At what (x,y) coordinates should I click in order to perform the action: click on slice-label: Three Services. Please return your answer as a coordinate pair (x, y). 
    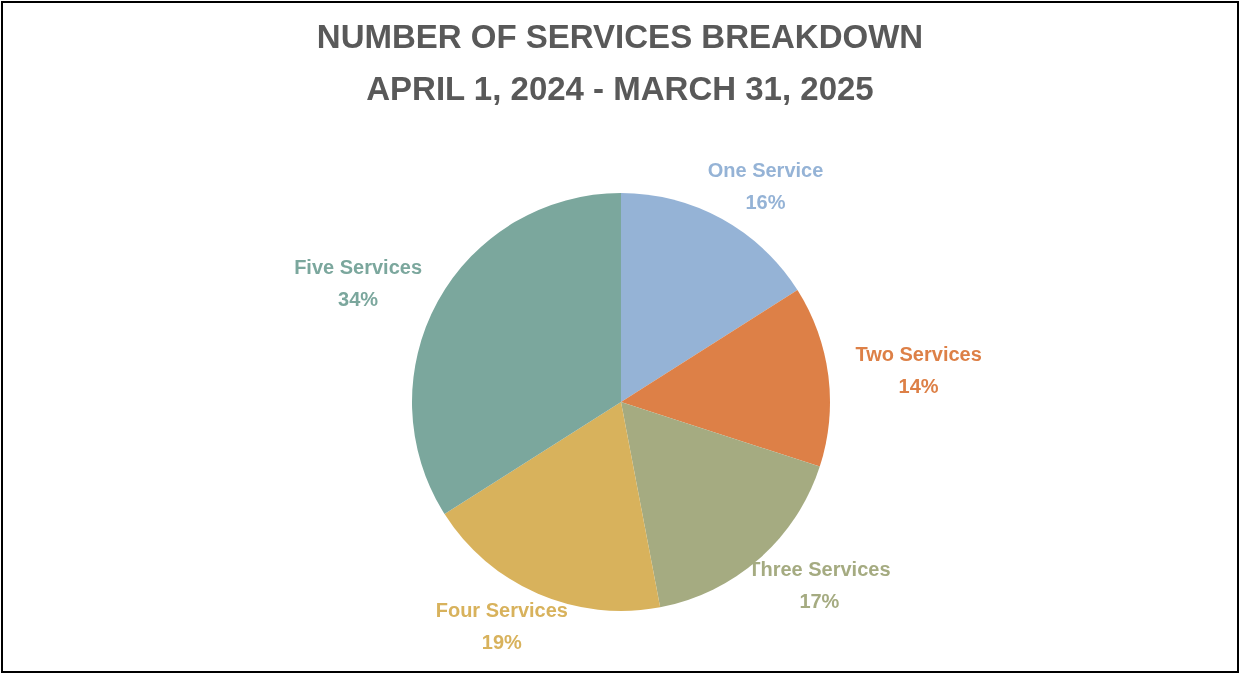
    Looking at the image, I should click on (819, 568).